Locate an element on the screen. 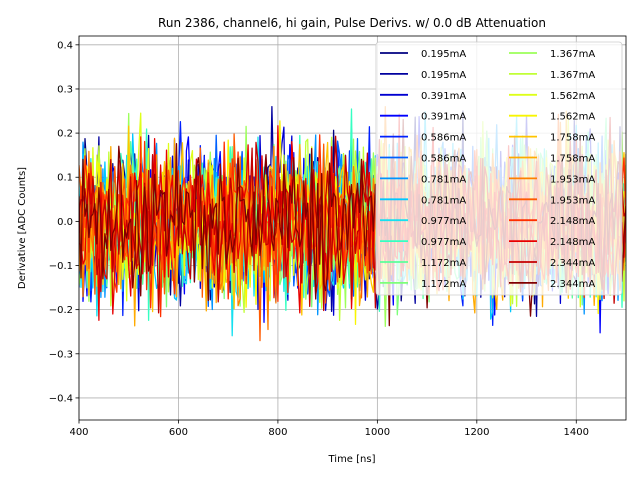 The height and width of the screenshot is (480, 640). x-tick-label: 1400 is located at coordinates (576, 432).